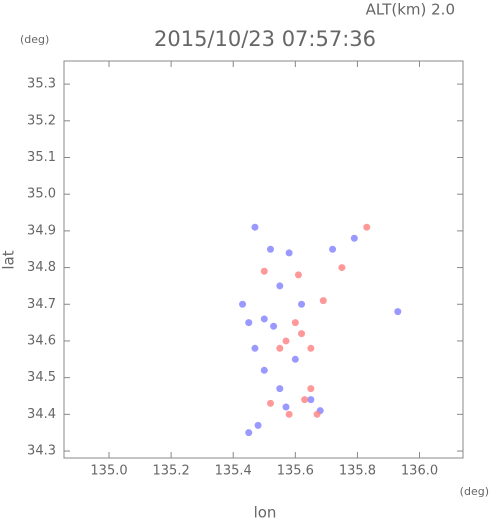  I want to click on y-tick-label: 34.3, so click(41, 451).